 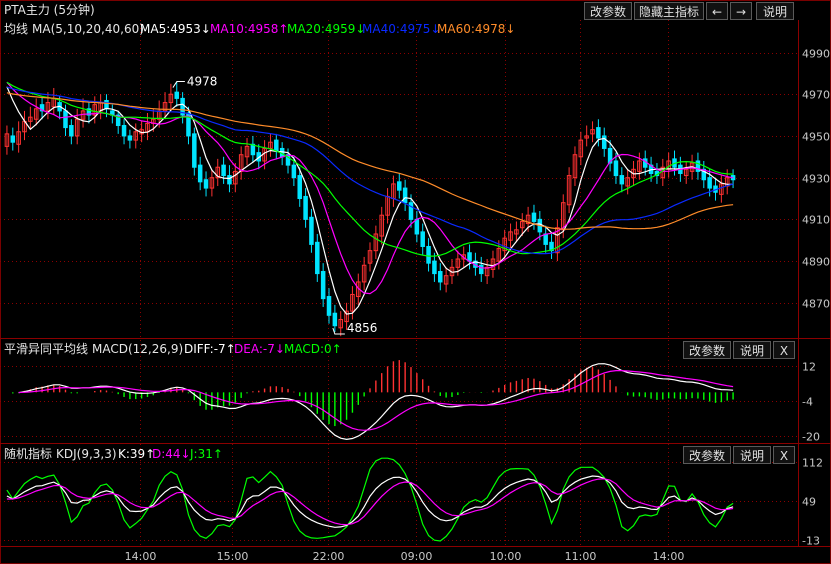 I want to click on x-tick-label: 22:00, so click(x=329, y=556).